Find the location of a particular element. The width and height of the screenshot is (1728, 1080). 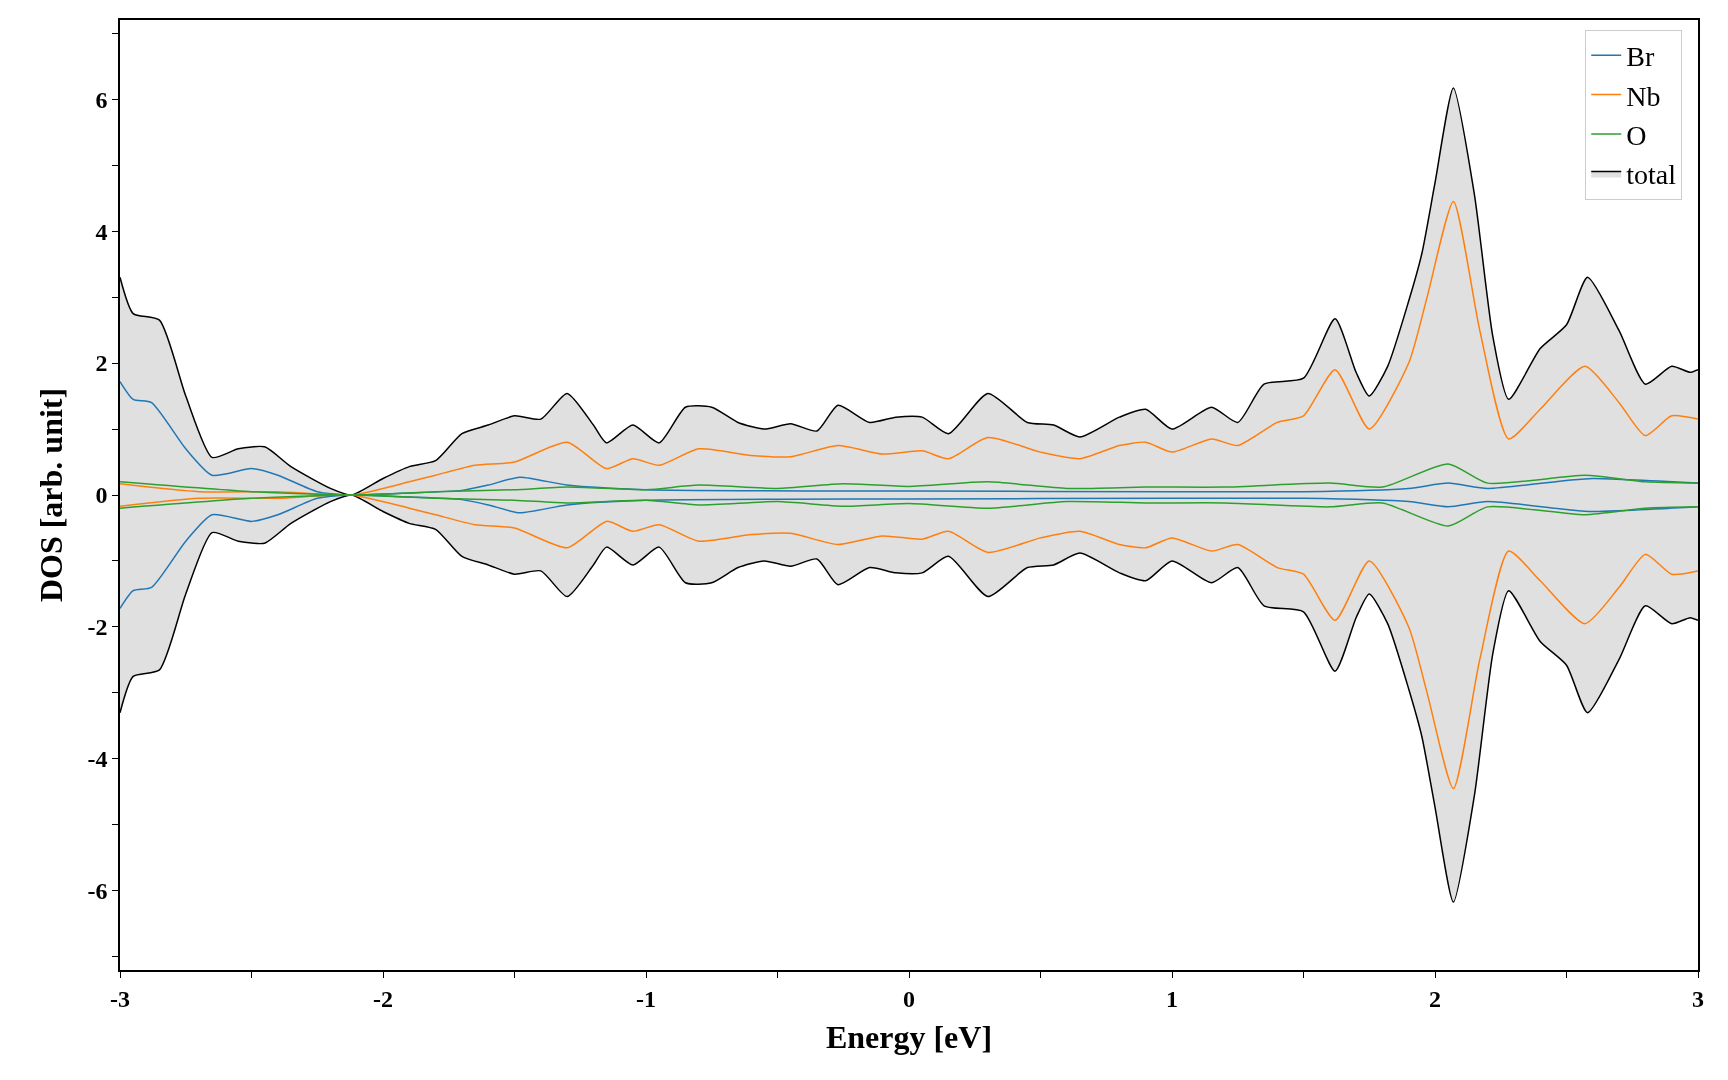

x-tick-label: 0 is located at coordinates (909, 998).